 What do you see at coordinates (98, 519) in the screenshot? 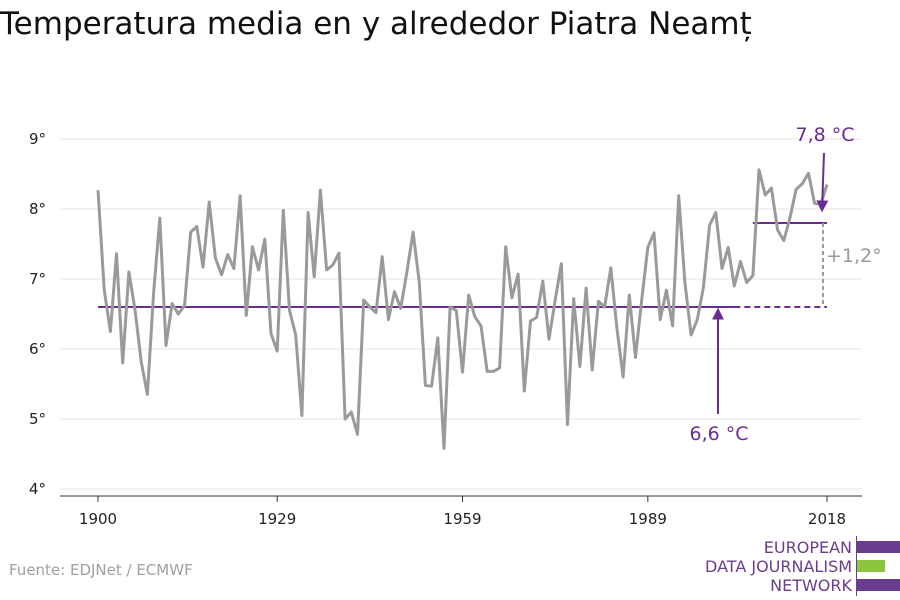
I see `x-tick-label: 1900` at bounding box center [98, 519].